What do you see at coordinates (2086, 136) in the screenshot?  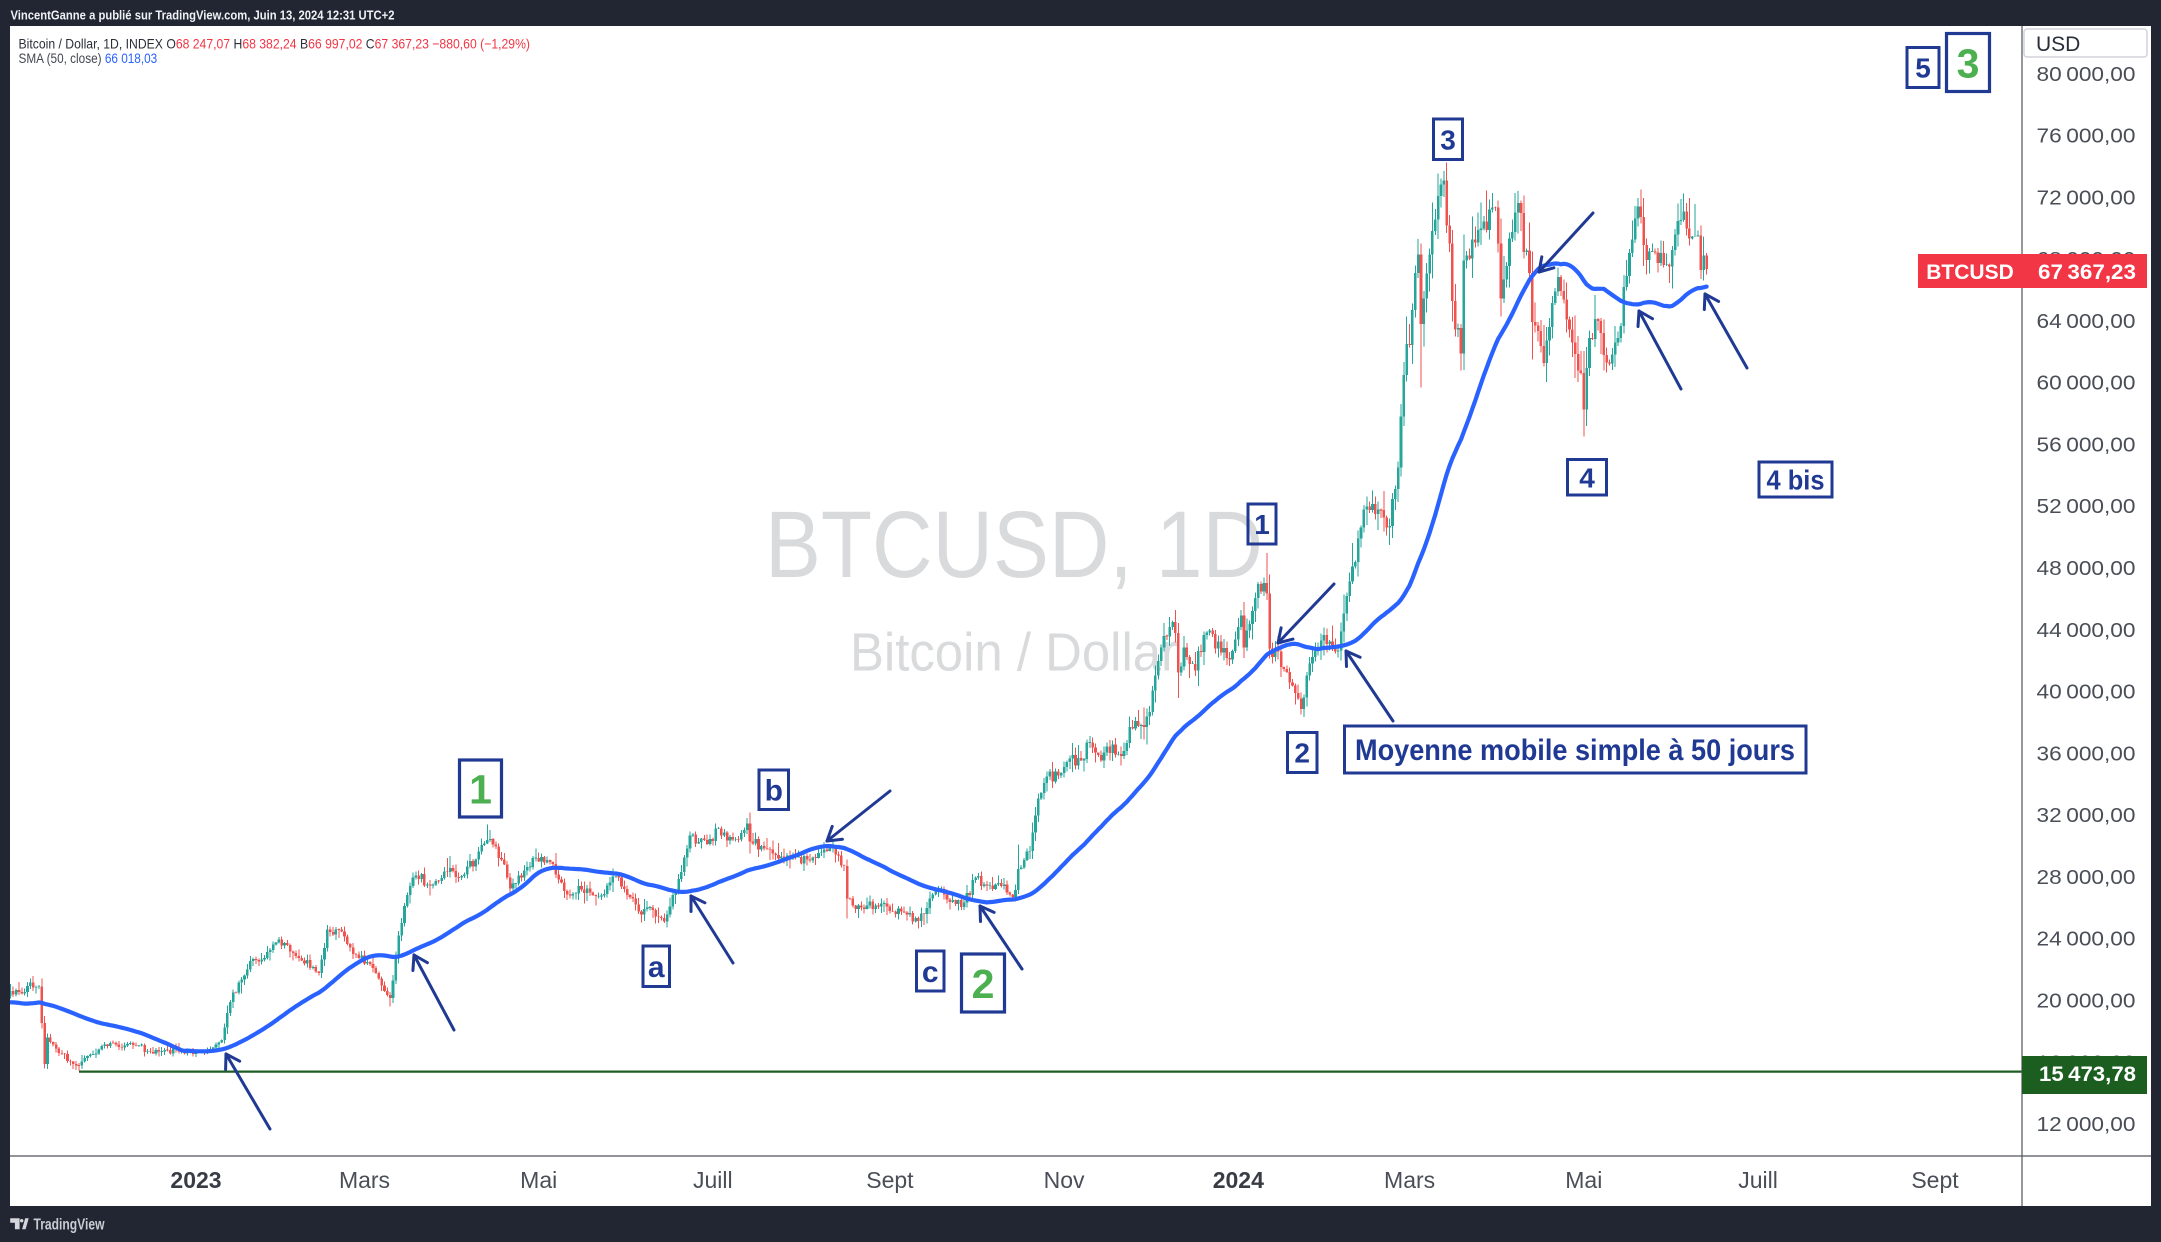 I see `svg-text: 76 000,00` at bounding box center [2086, 136].